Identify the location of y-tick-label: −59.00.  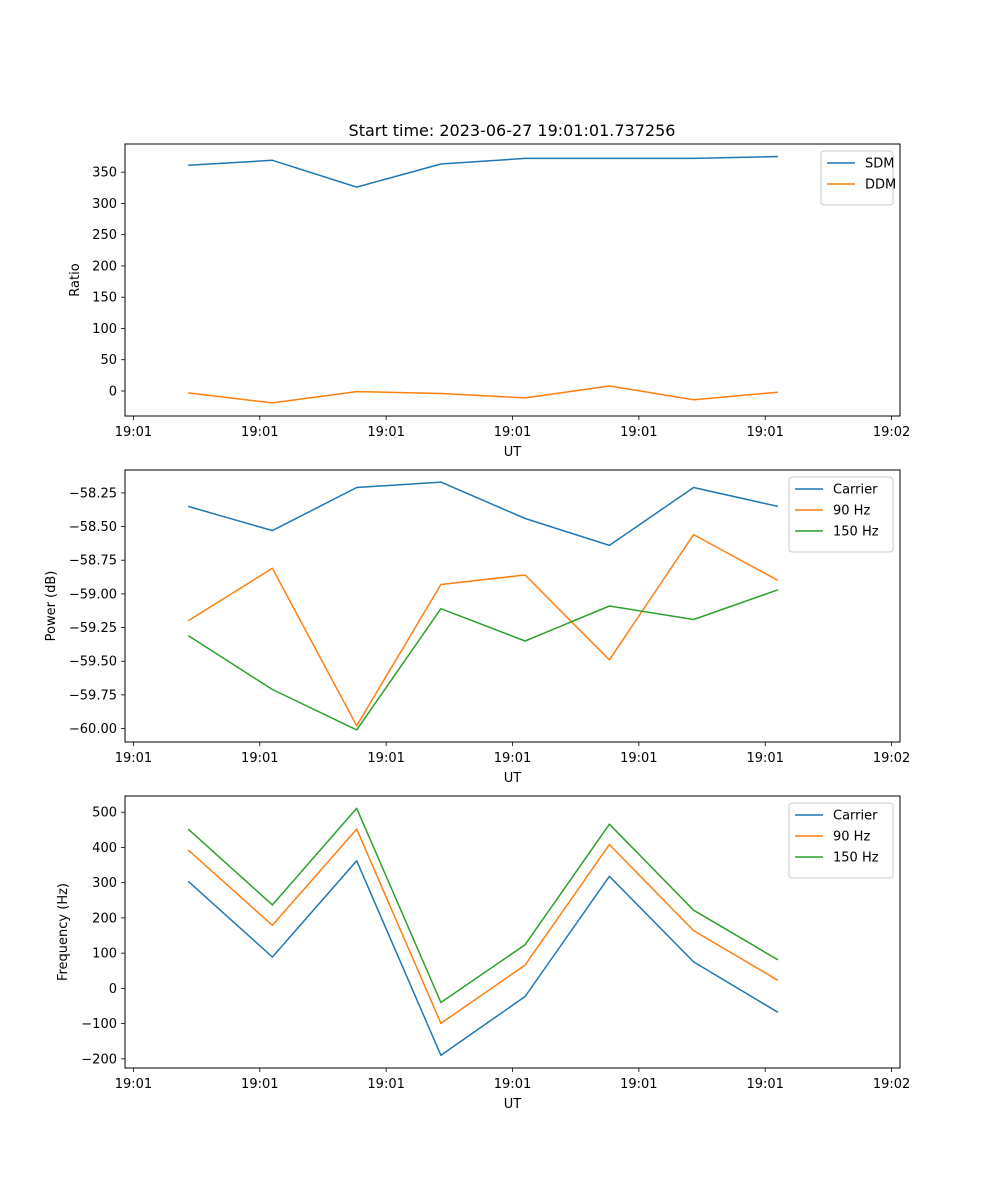
(93, 594).